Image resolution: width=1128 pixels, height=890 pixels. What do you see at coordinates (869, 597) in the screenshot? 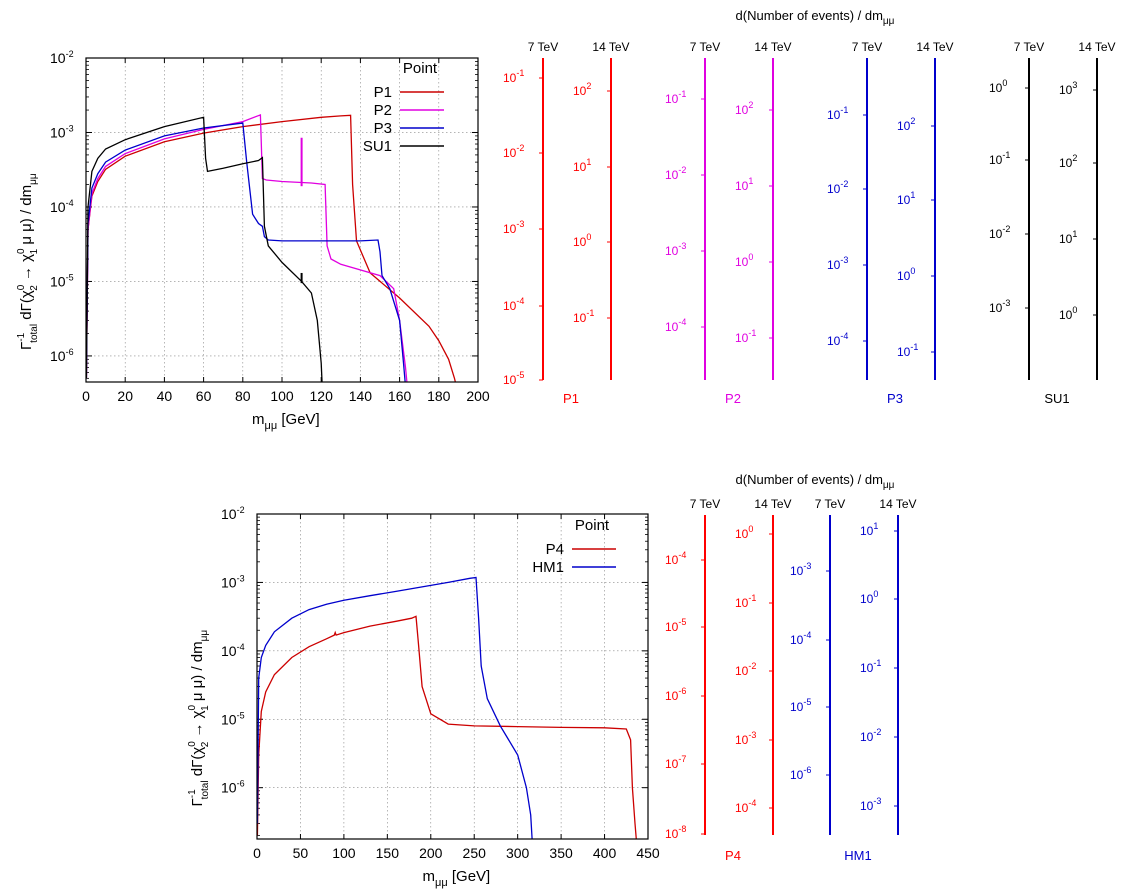
I see `tick-label-14tev: 10⁰` at bounding box center [869, 597].